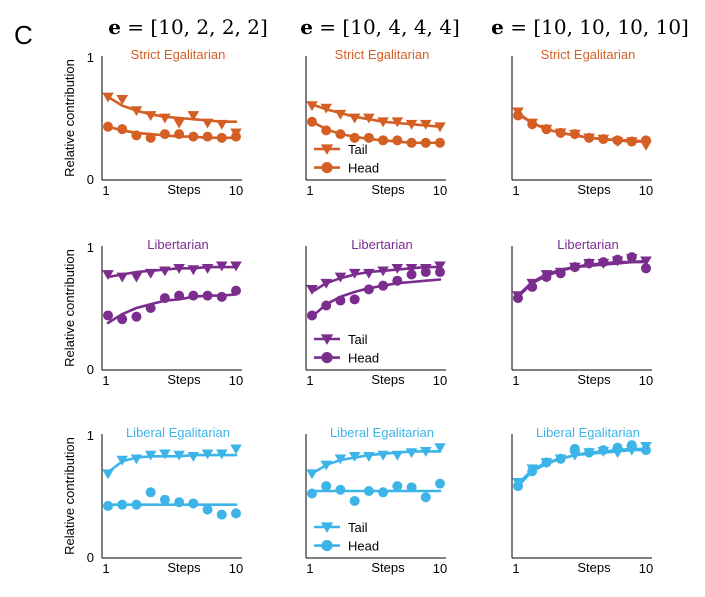  Describe the element at coordinates (590, 27) in the screenshot. I see `column-title-3: e = [10, 10, 10, 10]` at that location.